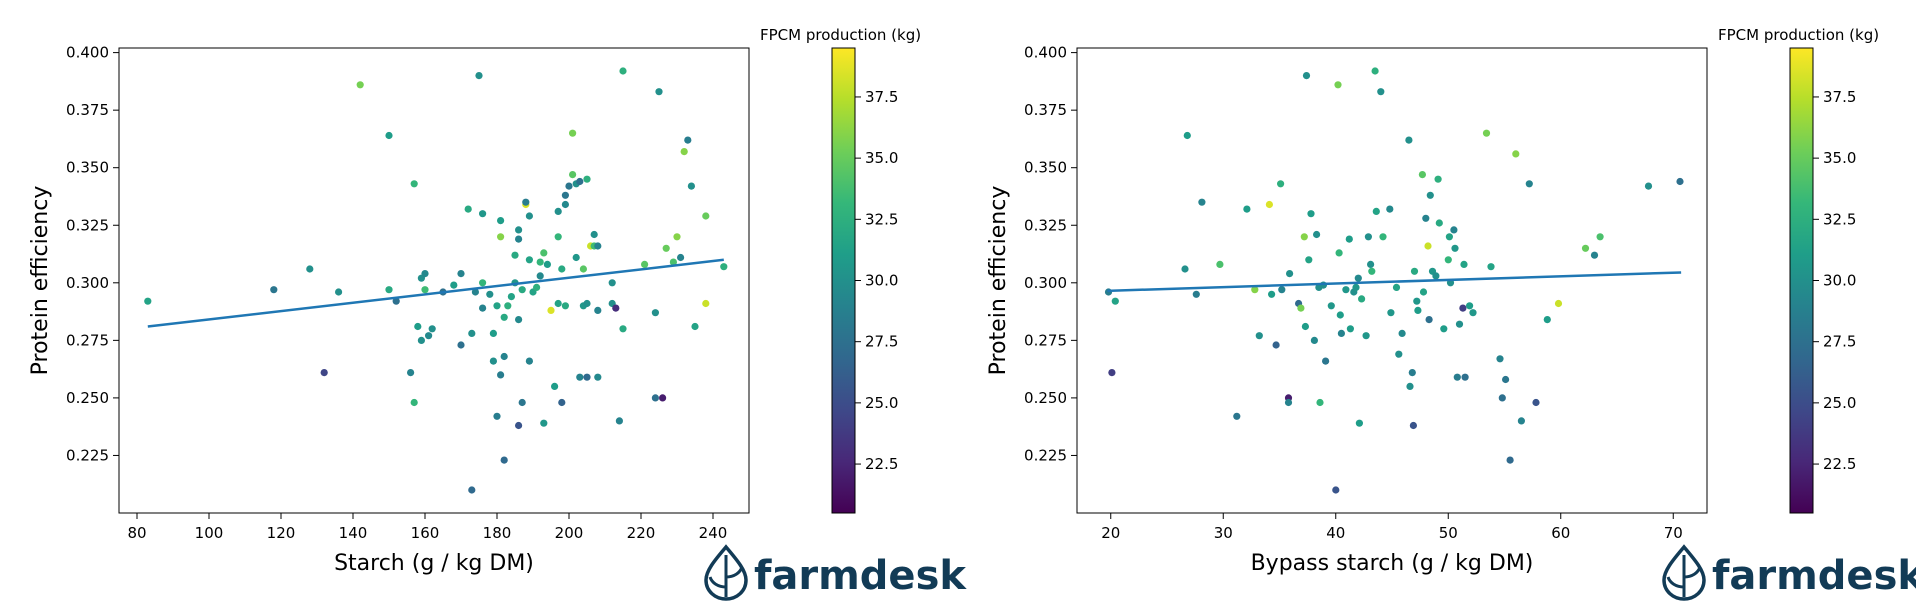  Describe the element at coordinates (1045, 283) in the screenshot. I see `y-tick-label: 0.300` at that location.